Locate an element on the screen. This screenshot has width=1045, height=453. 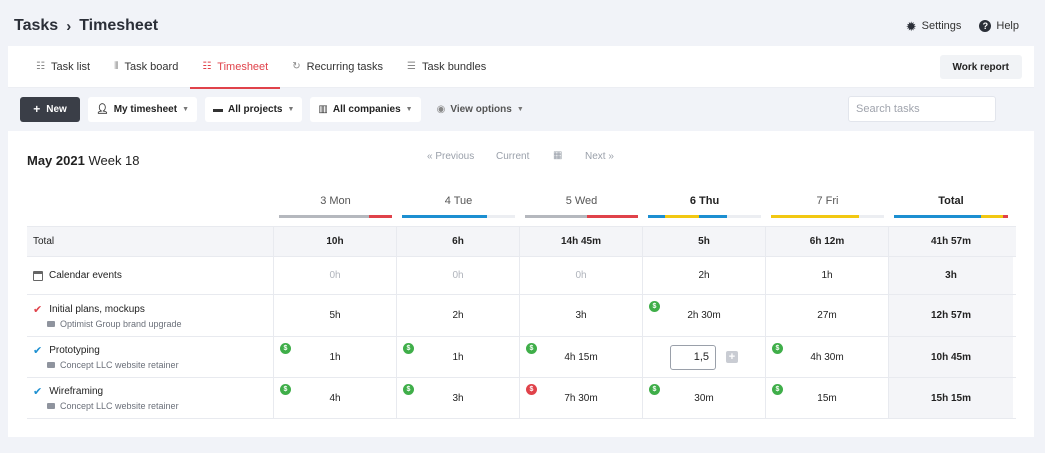
time-cell: 3h is located at coordinates (581, 315).